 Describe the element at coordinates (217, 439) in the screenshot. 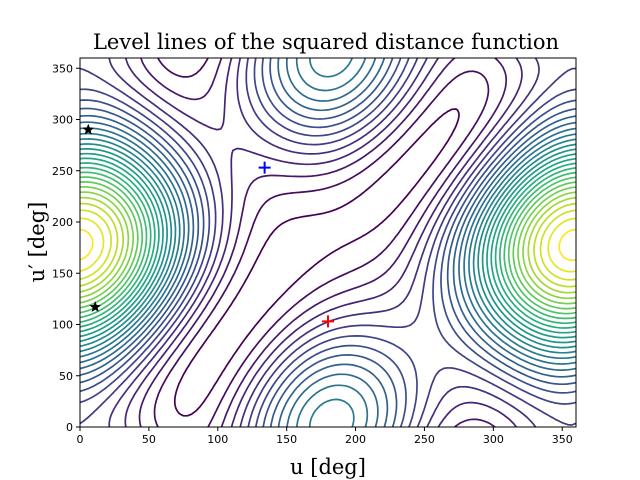

I see `x-tick-label: 100` at that location.